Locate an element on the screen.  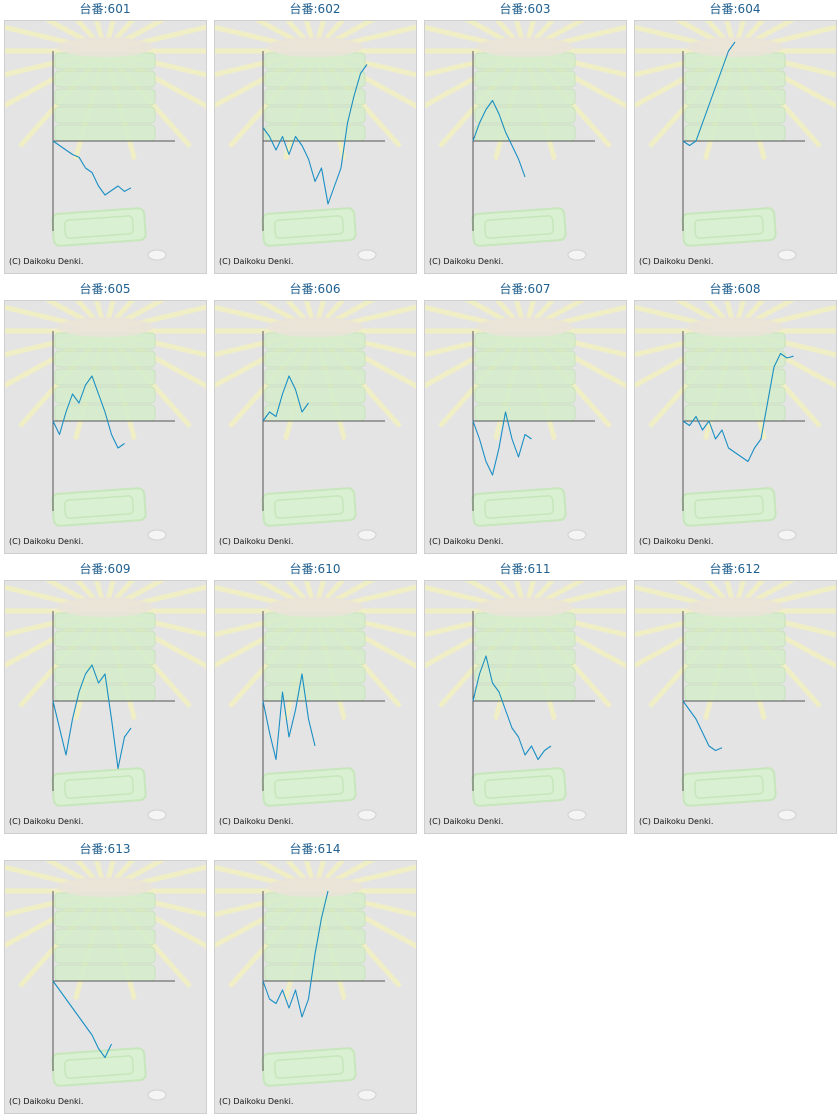
machine-card: 台番:613 (C) Daikoku Denki. is located at coordinates (105, 980).